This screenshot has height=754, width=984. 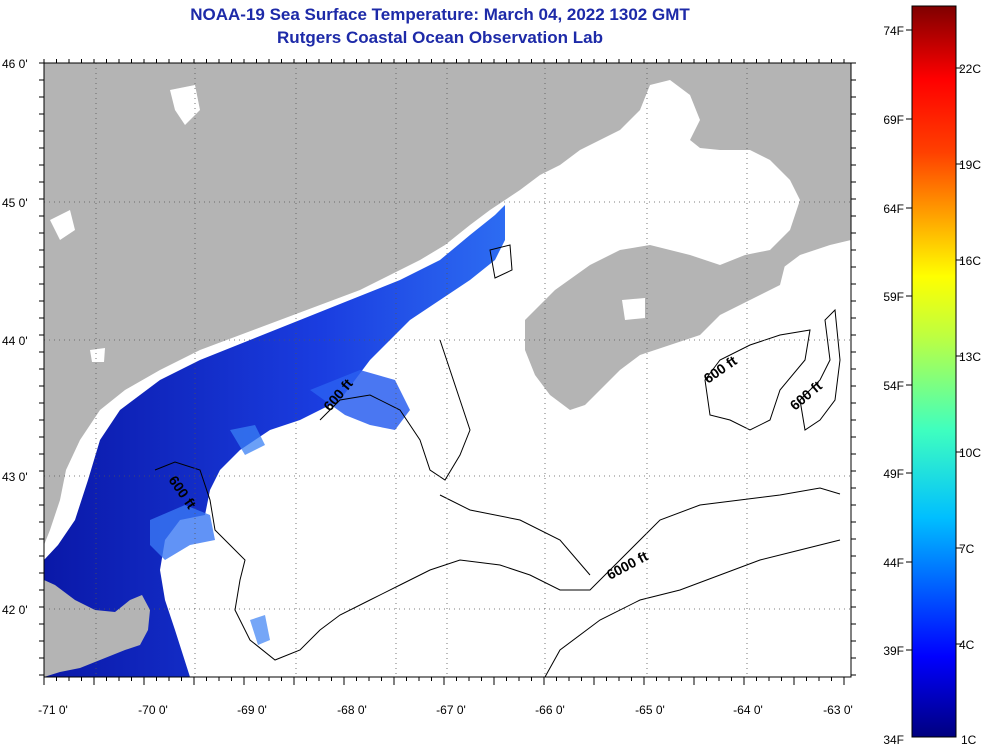 What do you see at coordinates (970, 261) in the screenshot?
I see `celsius-label: 16C` at bounding box center [970, 261].